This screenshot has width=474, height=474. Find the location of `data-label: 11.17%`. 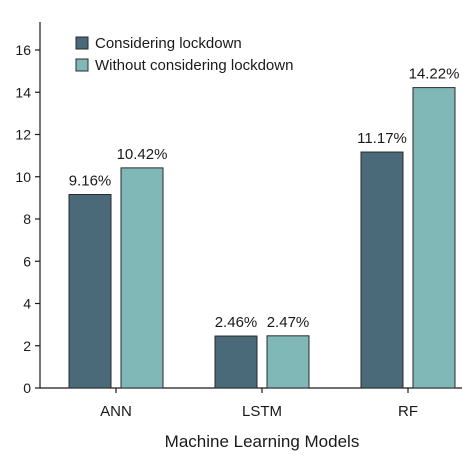

data-label: 11.17% is located at coordinates (382, 138).